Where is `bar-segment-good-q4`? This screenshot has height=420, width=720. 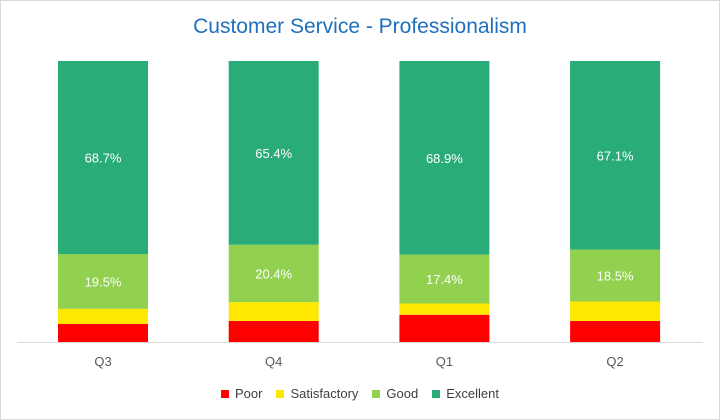
bar-segment-good-q4 is located at coordinates (273, 273).